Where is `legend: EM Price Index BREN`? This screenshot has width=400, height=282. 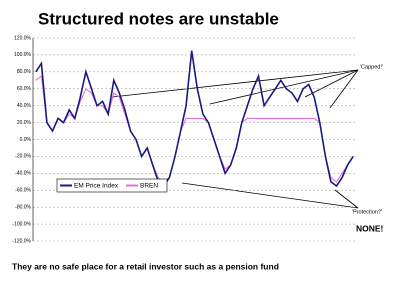
legend: EM Price Index BREN is located at coordinates (112, 185).